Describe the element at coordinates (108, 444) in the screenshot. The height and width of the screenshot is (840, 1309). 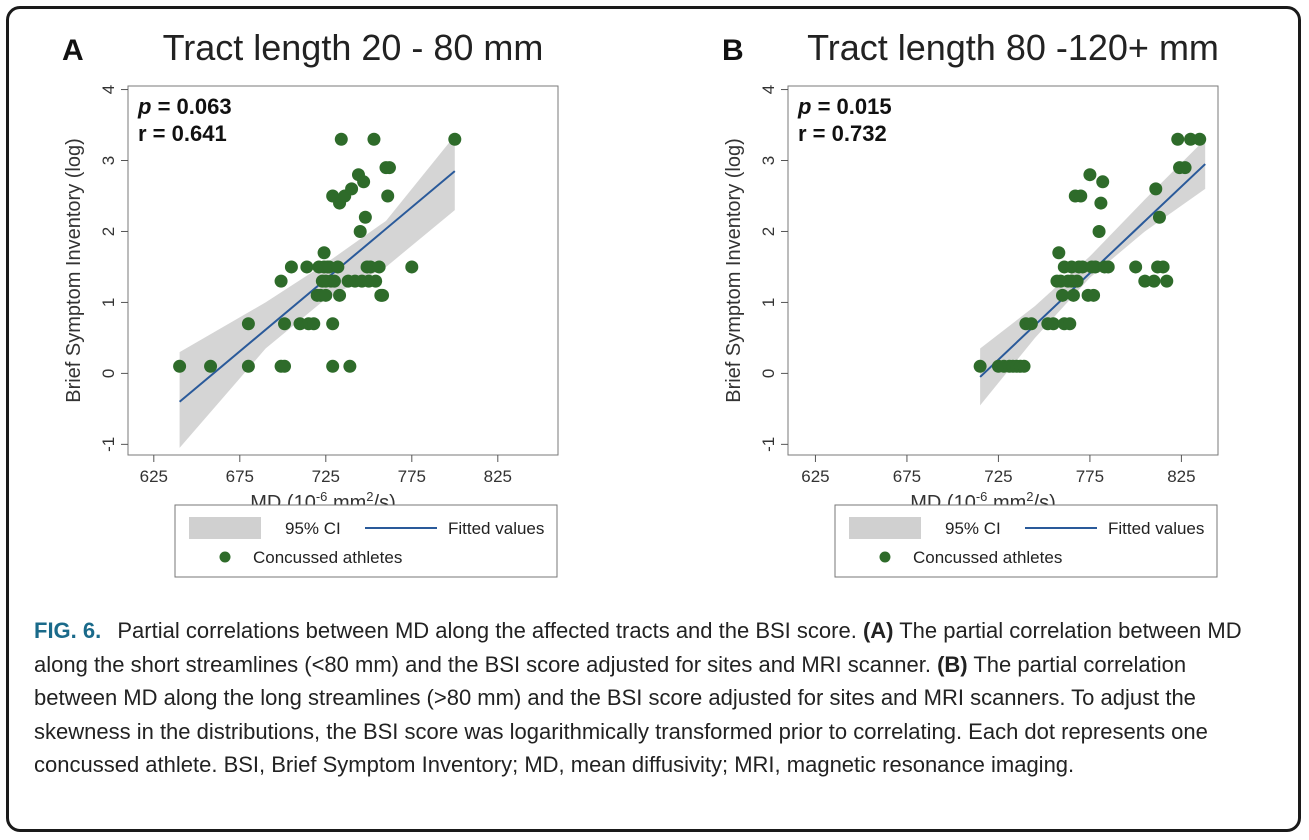
I see `y-tick-label: -1` at that location.